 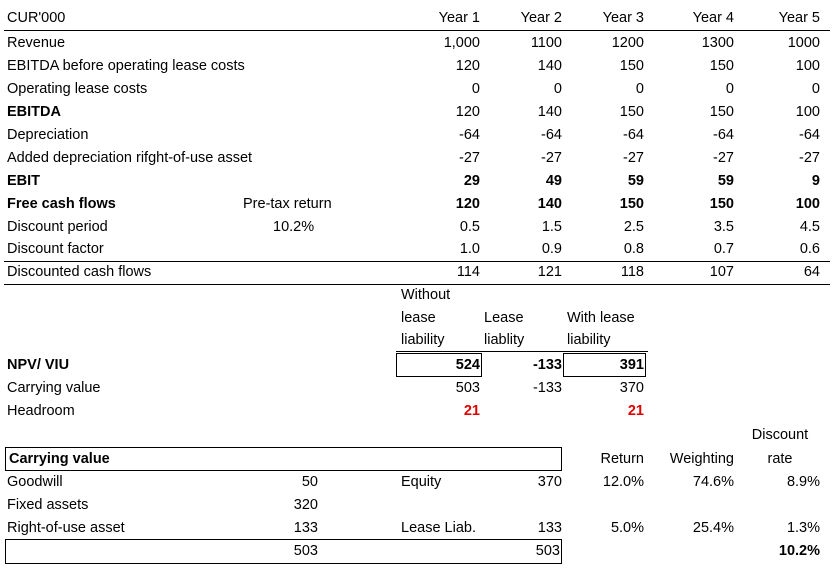 What do you see at coordinates (549, 528) in the screenshot?
I see `funding-value: 133` at bounding box center [549, 528].